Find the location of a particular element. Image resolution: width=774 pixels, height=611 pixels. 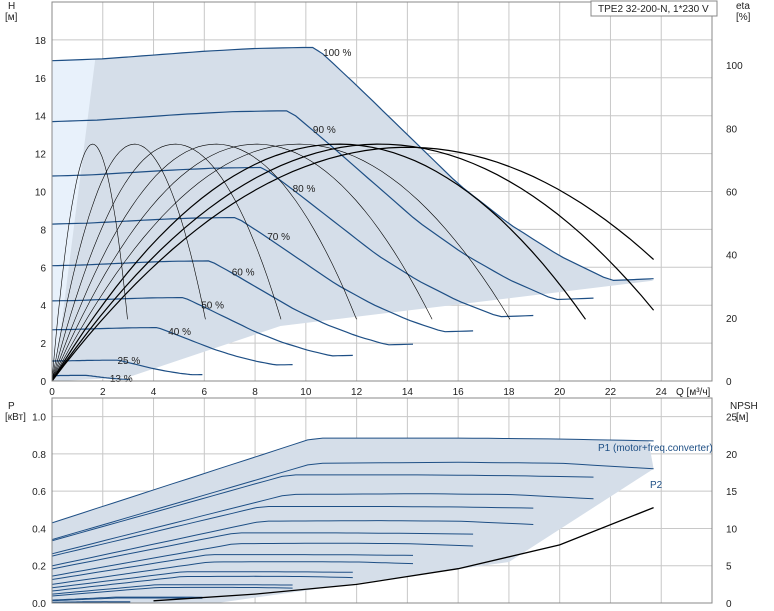

y-axis-unit: [кВт] is located at coordinates (15, 417).